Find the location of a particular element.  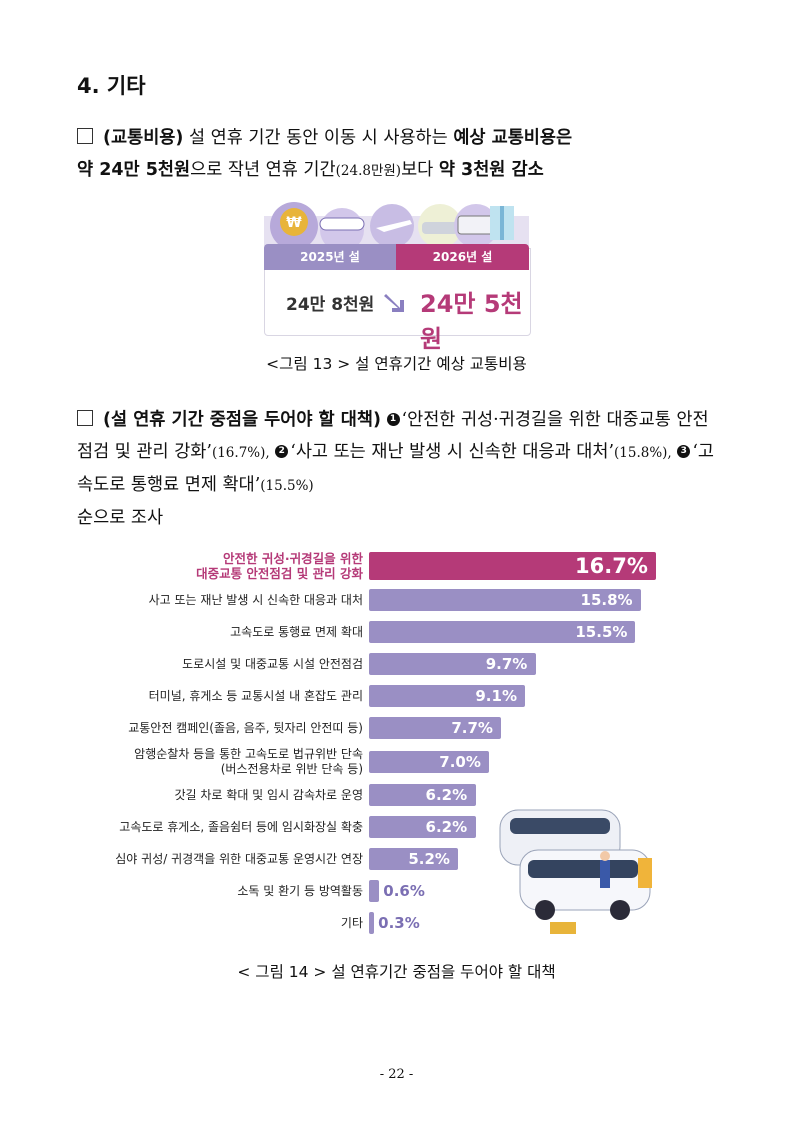

bar-value-label: 5.2% is located at coordinates (429, 859).